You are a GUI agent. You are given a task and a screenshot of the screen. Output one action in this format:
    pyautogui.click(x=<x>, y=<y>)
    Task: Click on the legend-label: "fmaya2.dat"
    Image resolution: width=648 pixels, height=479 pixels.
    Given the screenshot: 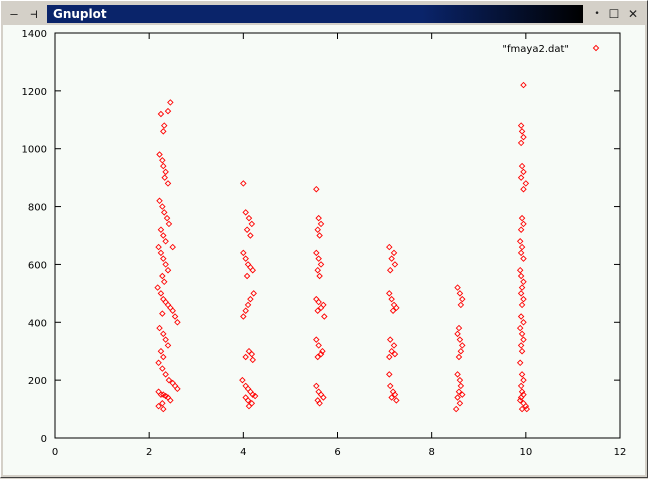 What is the action you would take?
    pyautogui.click(x=535, y=49)
    